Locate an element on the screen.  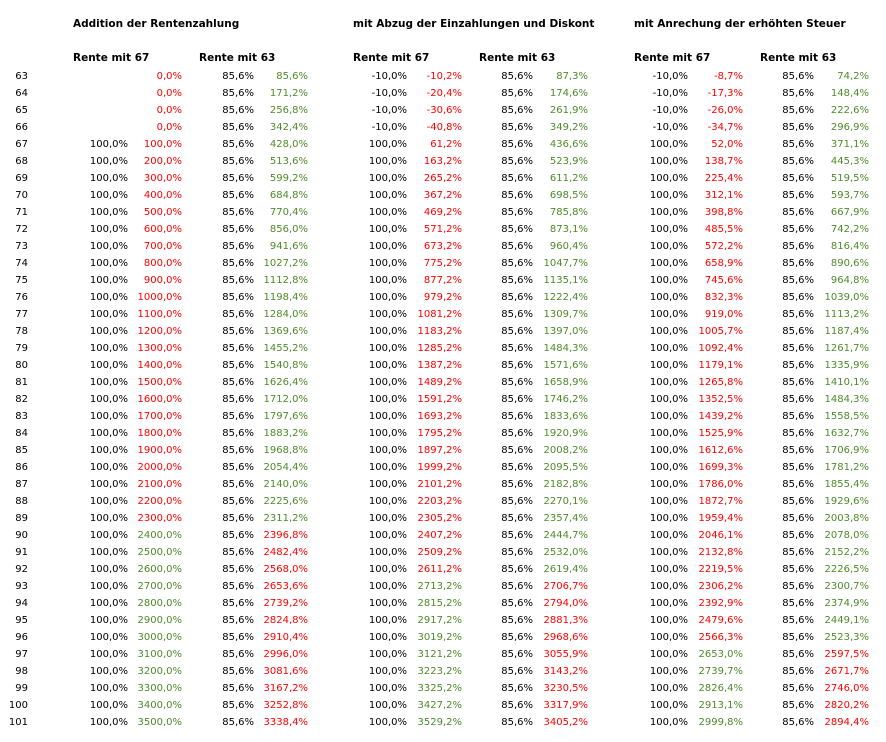
age-cell: 80 is located at coordinates (21, 365).